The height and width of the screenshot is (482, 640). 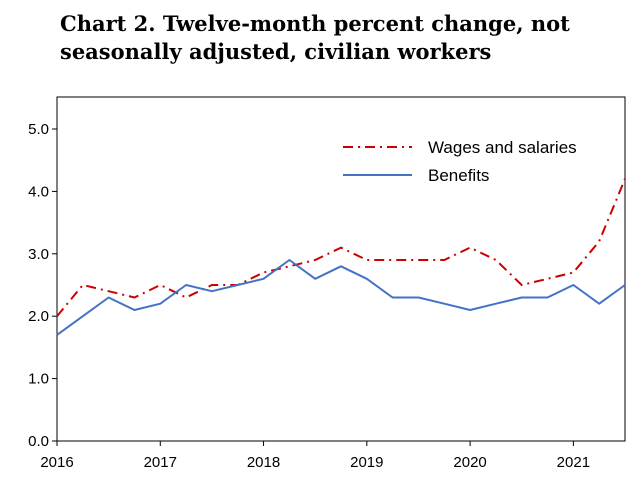 What do you see at coordinates (341, 297) in the screenshot?
I see `series-line-benefits` at bounding box center [341, 297].